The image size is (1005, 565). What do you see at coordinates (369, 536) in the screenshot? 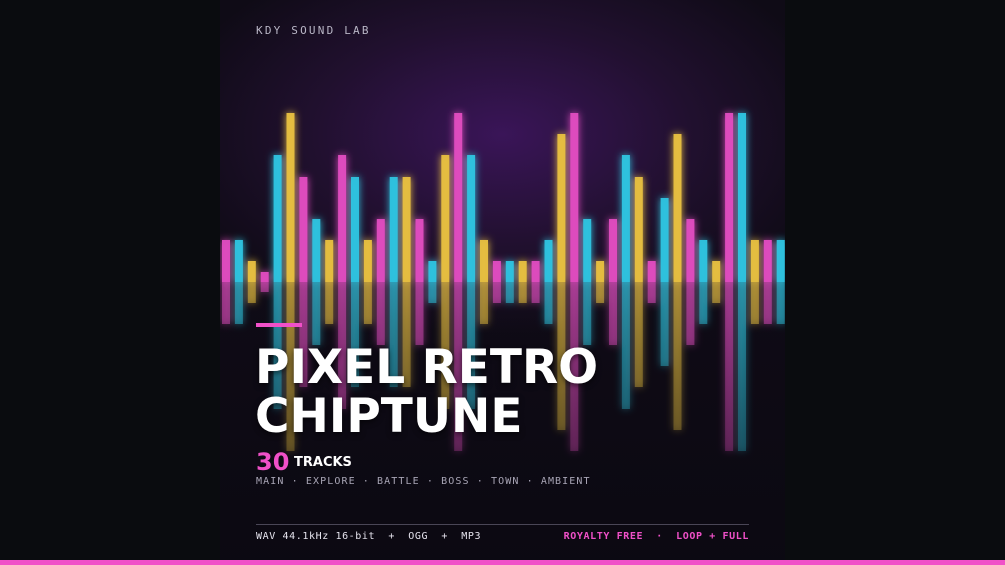
I see `formats: WAV 44.1kHz 16-bit + OGG + MP3` at bounding box center [369, 536].